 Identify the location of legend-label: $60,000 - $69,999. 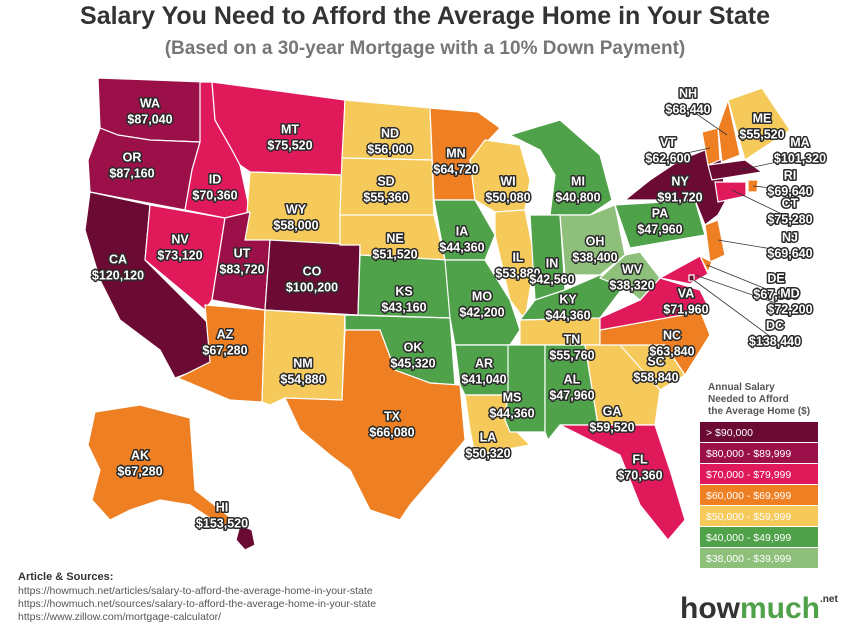
(748, 496).